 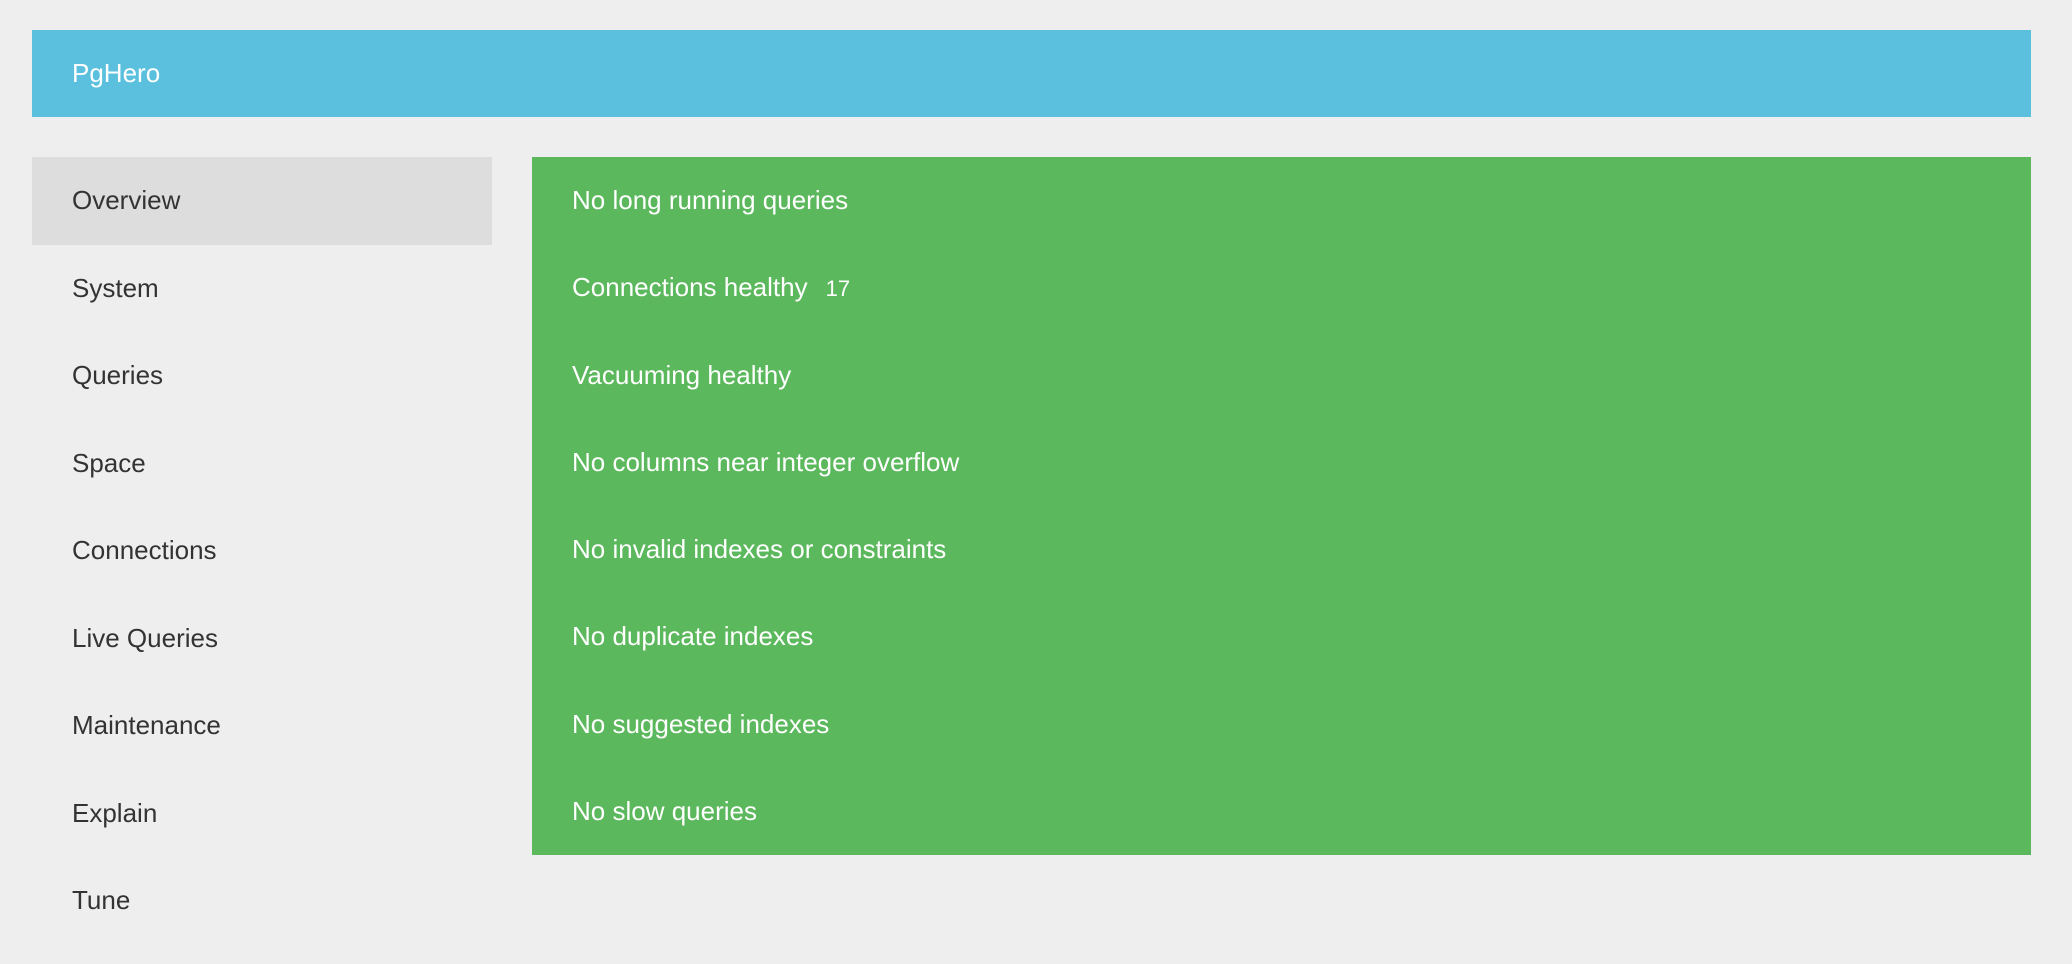 I want to click on check-label: No suggested indexes, so click(x=701, y=723).